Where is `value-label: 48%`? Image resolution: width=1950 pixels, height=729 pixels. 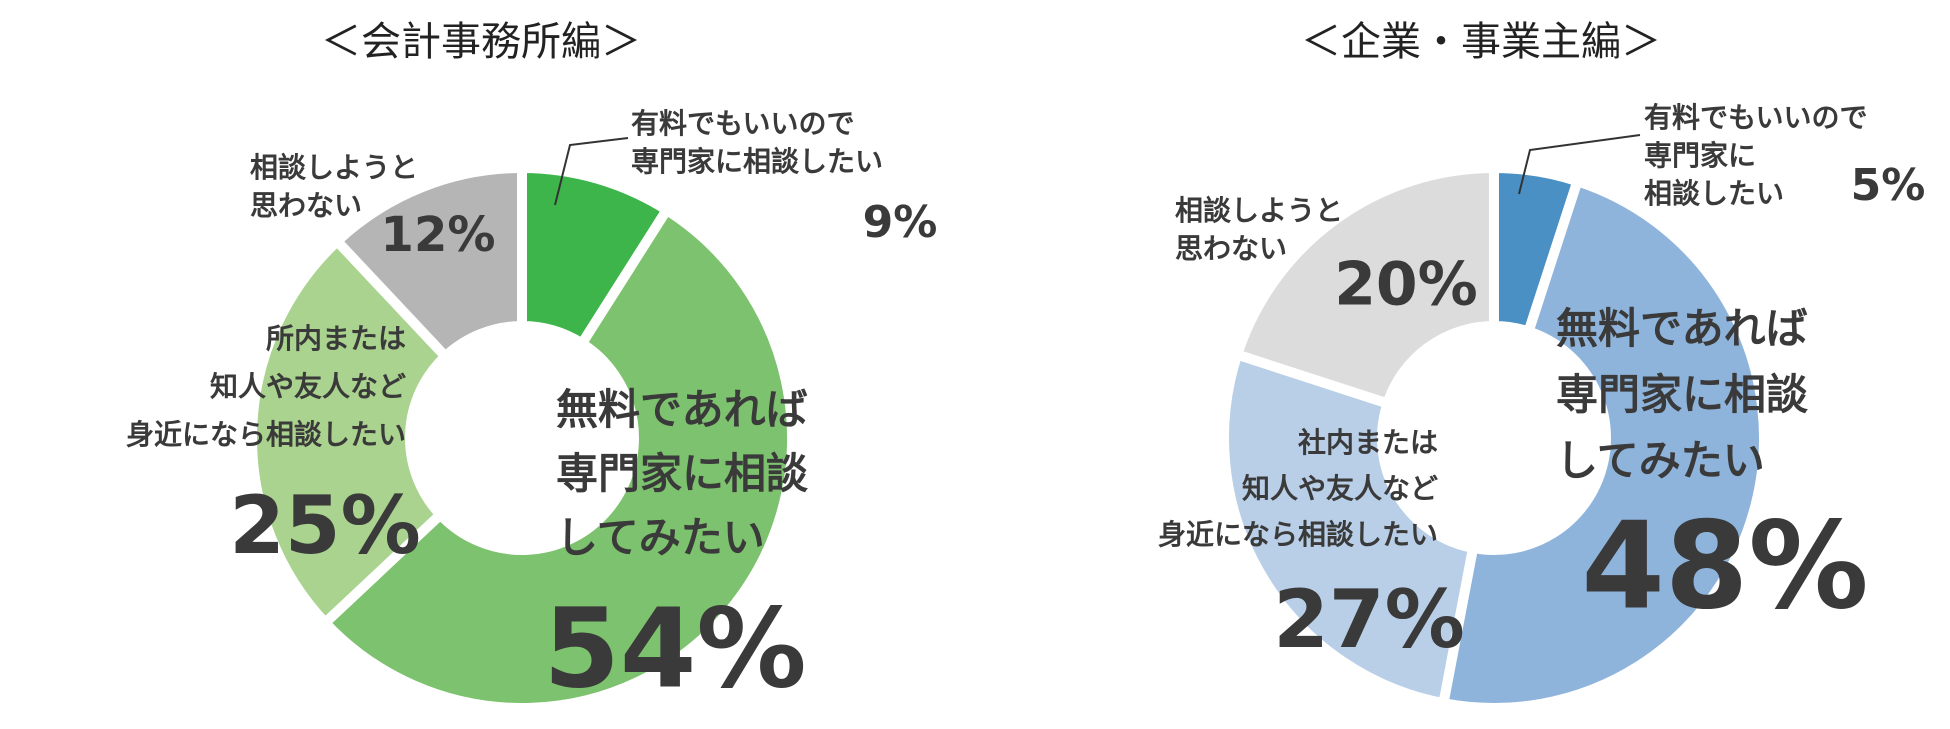 value-label: 48% is located at coordinates (1724, 567).